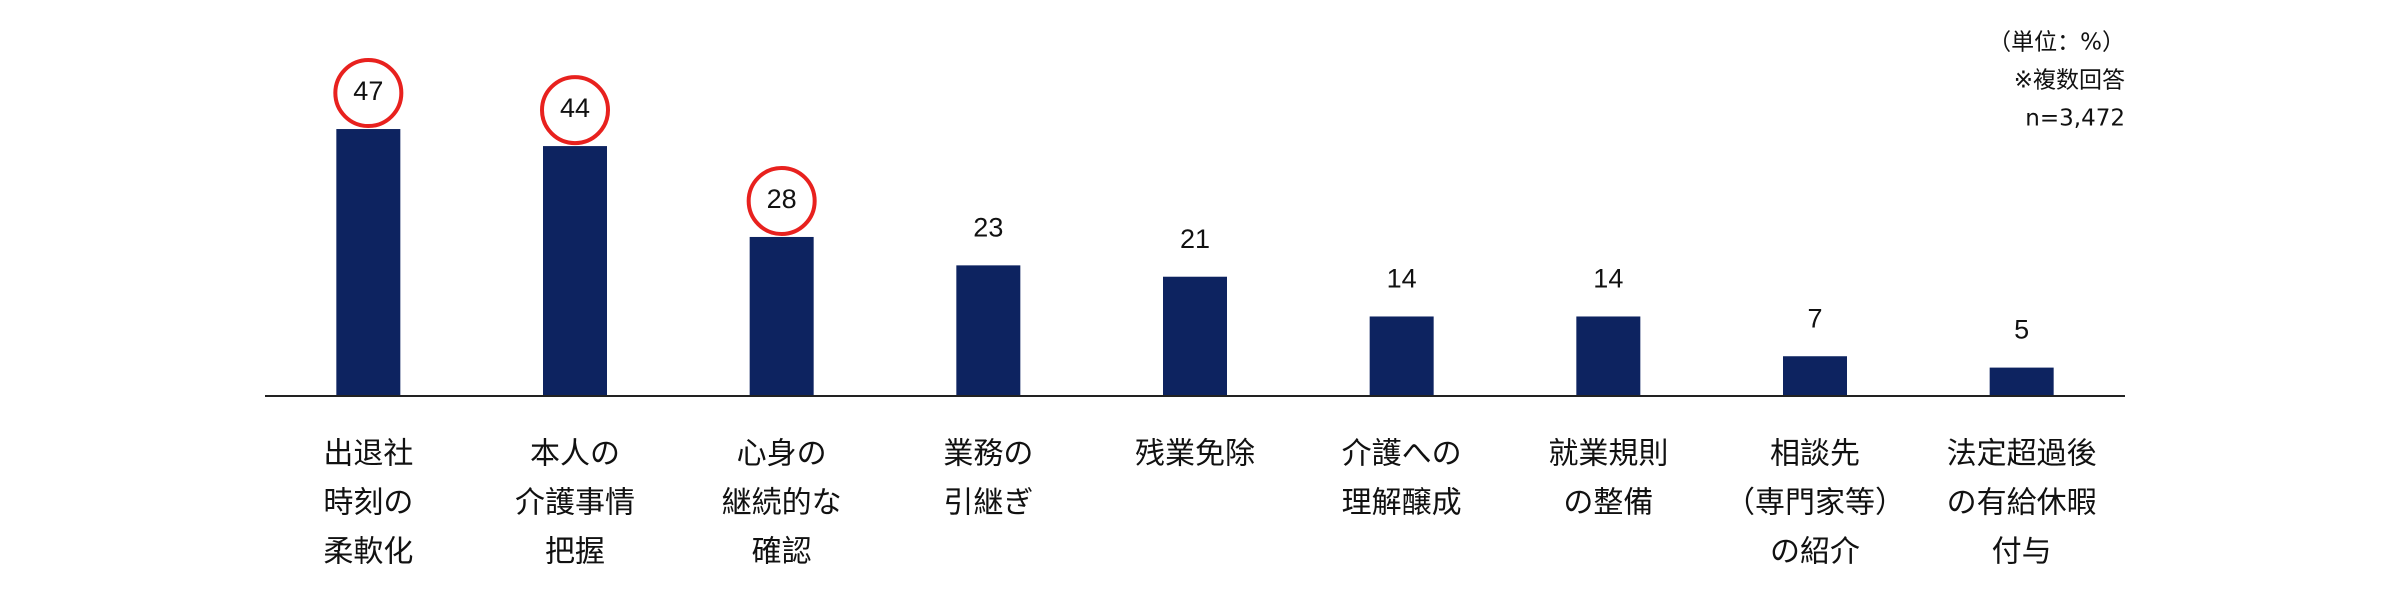 Image resolution: width=2392 pixels, height=600 pixels. What do you see at coordinates (1402, 503) in the screenshot?
I see `x-tick-label: 理解醸成` at bounding box center [1402, 503].